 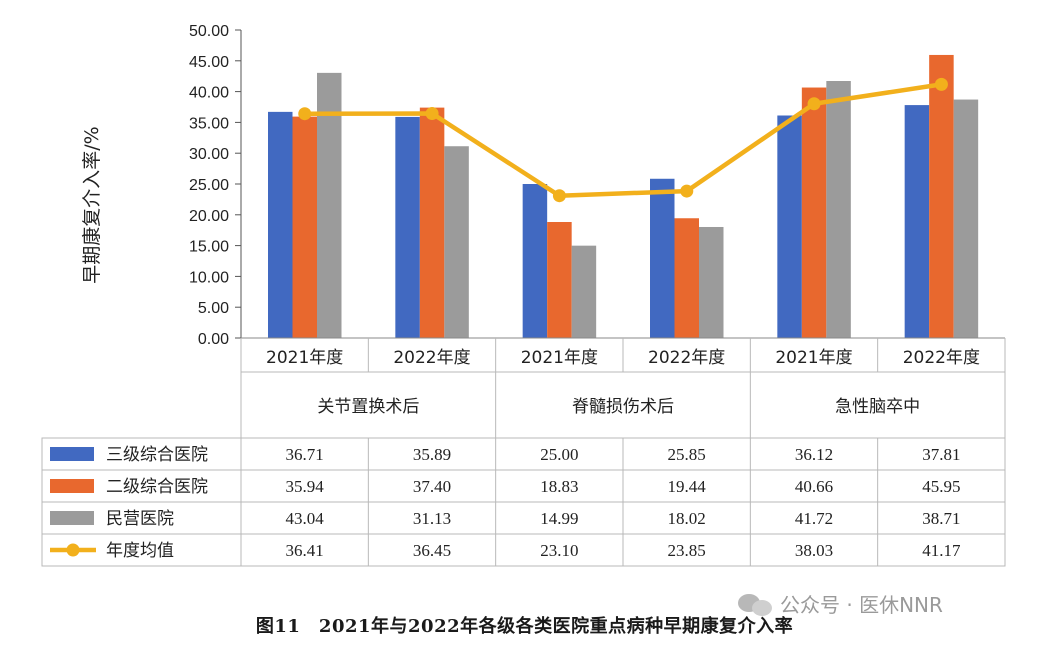 I want to click on y-tick-label: 25.00, so click(x=209, y=185).